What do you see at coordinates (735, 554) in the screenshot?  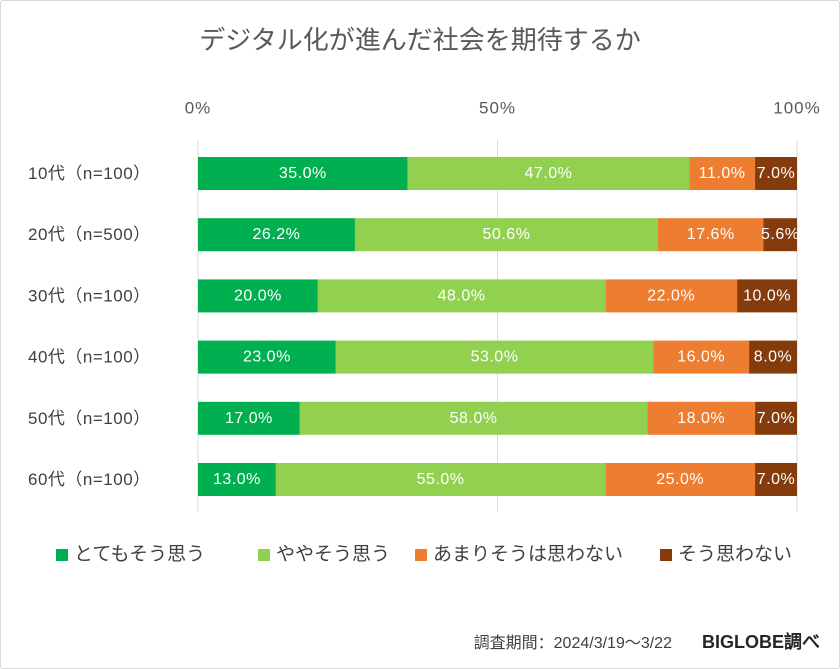 I see `legend-label: そう思わない` at bounding box center [735, 554].